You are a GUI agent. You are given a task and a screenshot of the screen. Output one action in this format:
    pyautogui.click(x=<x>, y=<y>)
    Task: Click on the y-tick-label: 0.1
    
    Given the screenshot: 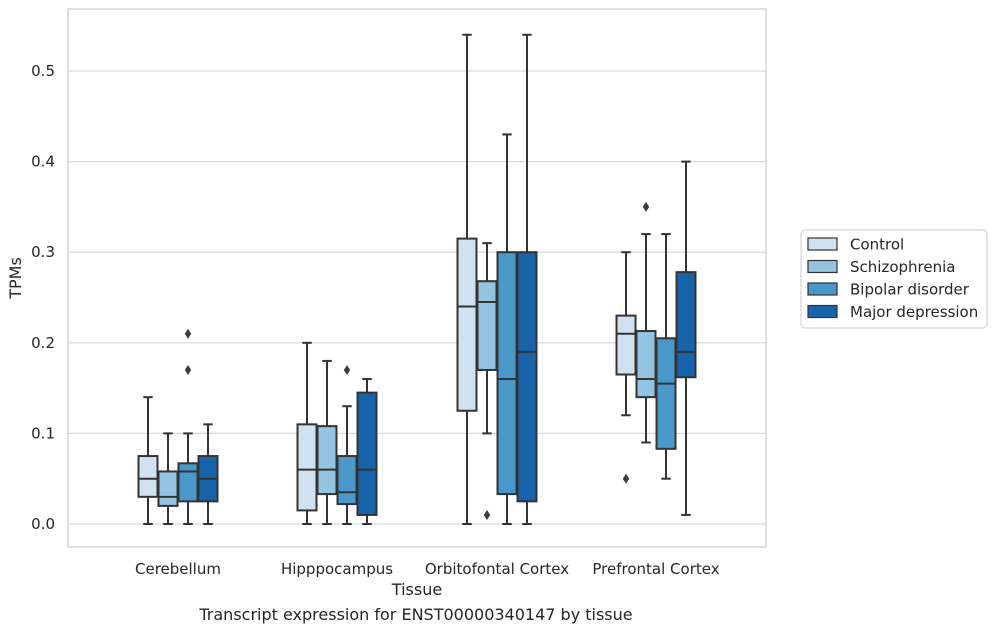 What is the action you would take?
    pyautogui.click(x=43, y=433)
    